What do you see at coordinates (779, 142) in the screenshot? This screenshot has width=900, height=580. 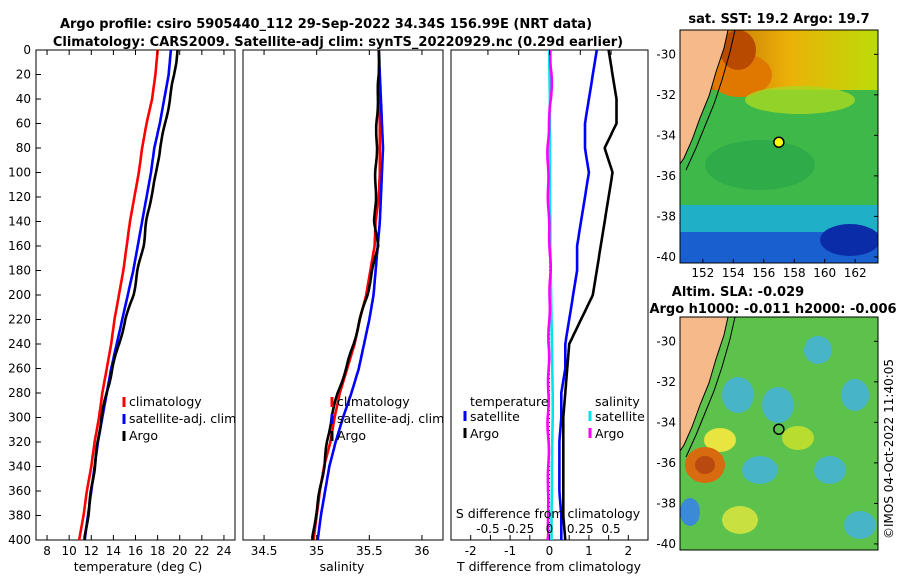 I see `sst-argo-marker` at bounding box center [779, 142].